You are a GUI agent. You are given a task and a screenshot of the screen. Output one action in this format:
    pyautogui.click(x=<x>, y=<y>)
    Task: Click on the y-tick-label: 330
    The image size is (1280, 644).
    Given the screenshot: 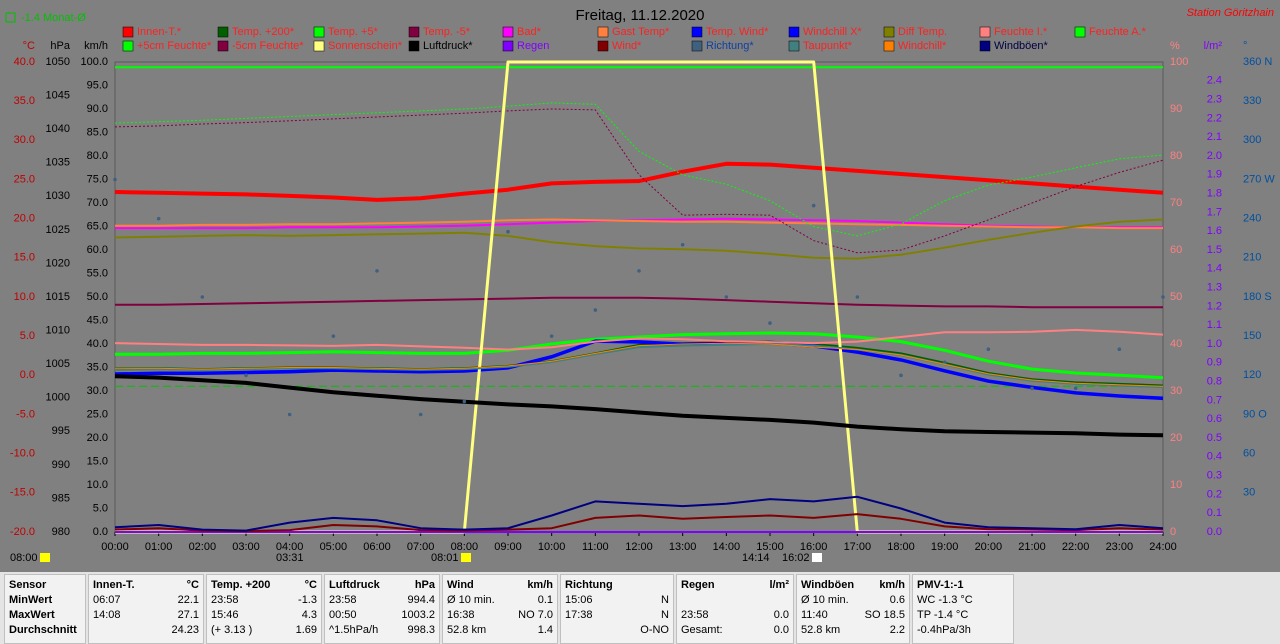 What is the action you would take?
    pyautogui.click(x=1252, y=101)
    